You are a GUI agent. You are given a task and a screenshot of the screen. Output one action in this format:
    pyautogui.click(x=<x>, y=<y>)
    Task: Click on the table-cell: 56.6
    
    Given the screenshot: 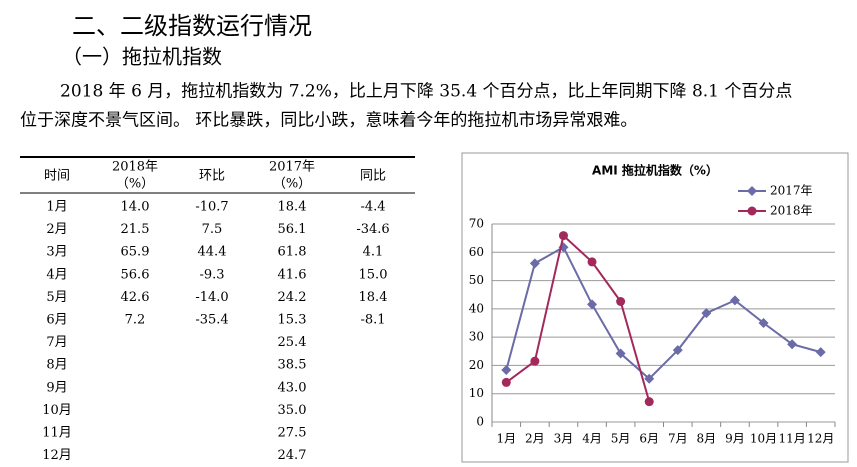 What is the action you would take?
    pyautogui.click(x=135, y=274)
    